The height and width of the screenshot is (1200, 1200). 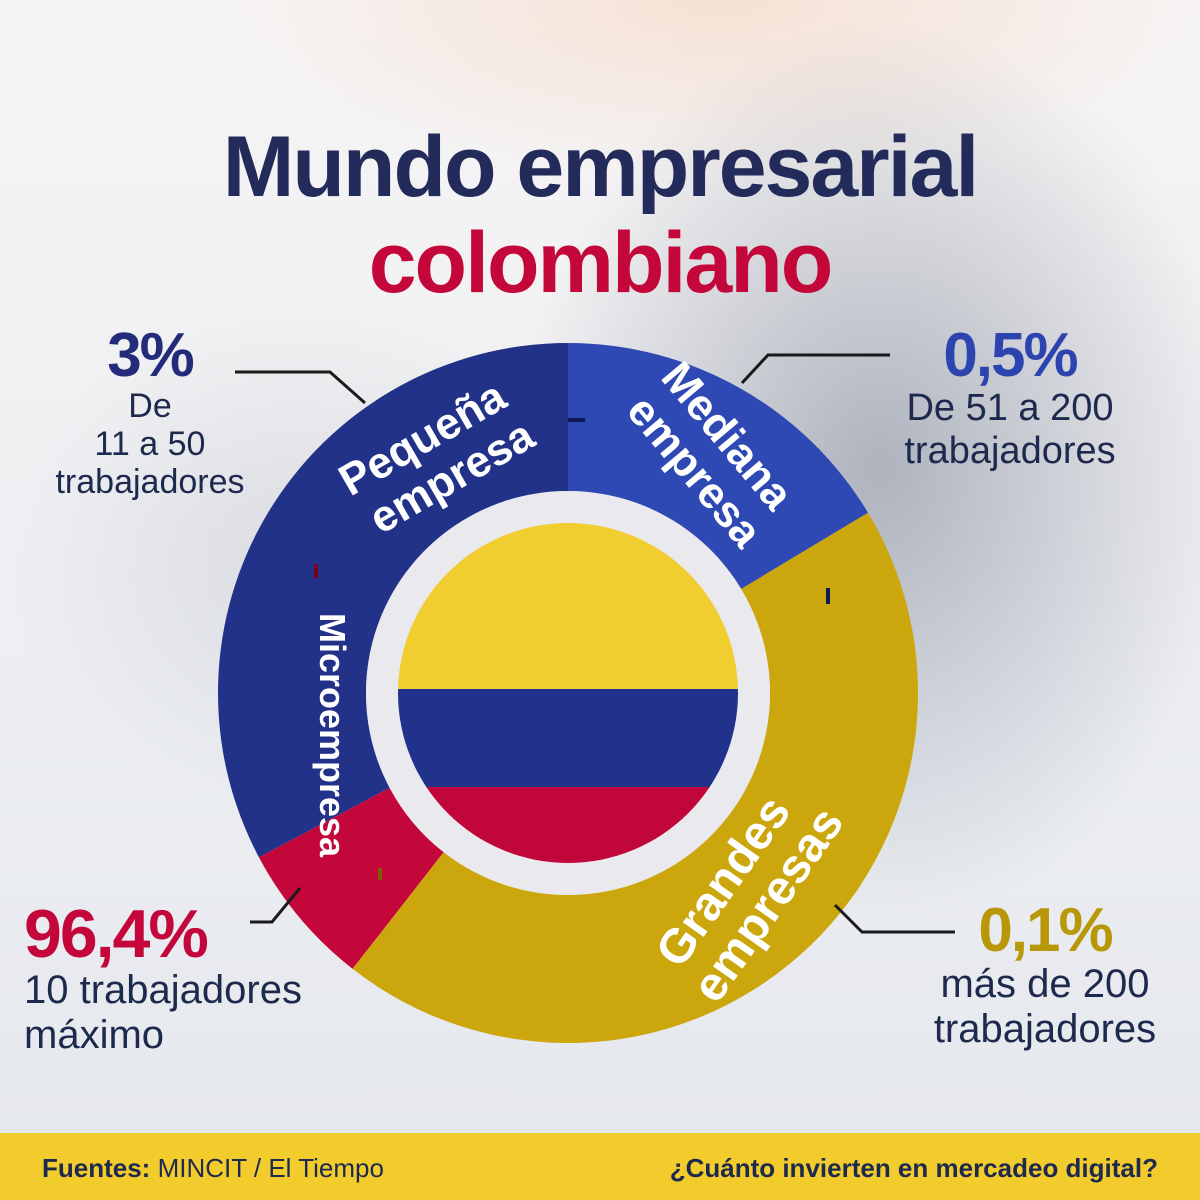 What do you see at coordinates (351, 878) in the screenshot?
I see `segment-micro` at bounding box center [351, 878].